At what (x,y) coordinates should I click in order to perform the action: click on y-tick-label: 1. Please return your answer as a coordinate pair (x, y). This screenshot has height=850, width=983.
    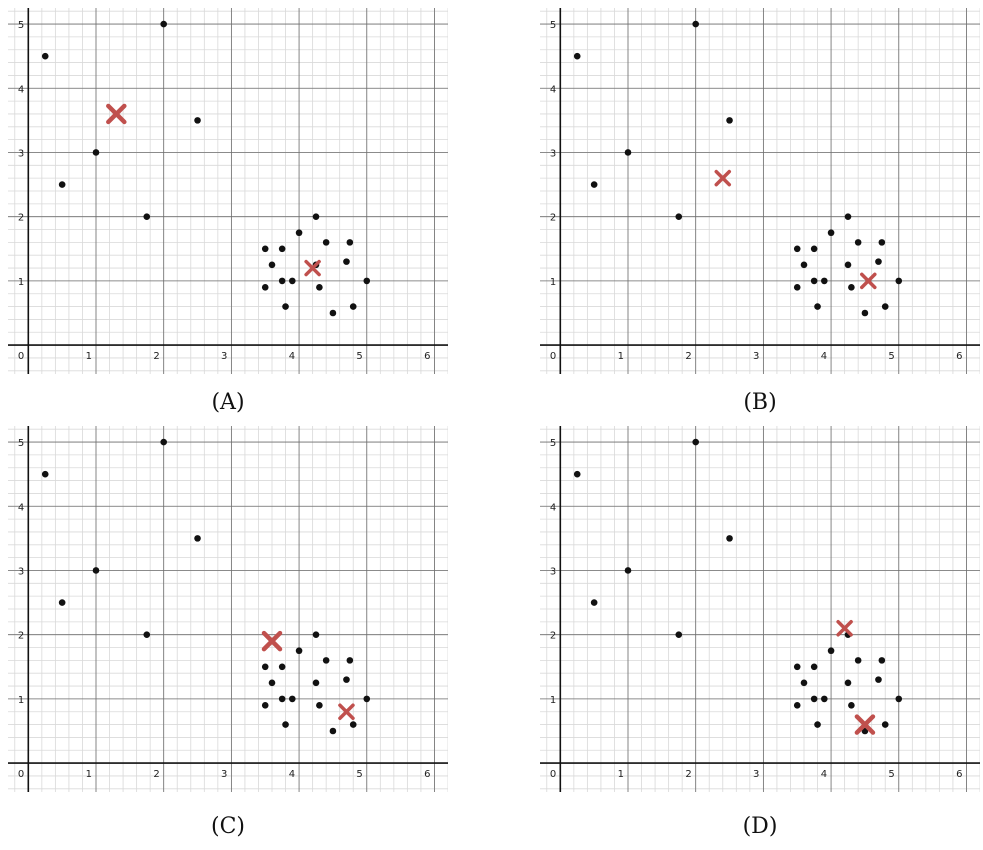
    Looking at the image, I should click on (553, 700).